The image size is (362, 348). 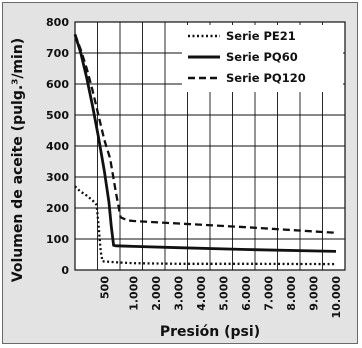 I want to click on legend-label: Serie PQ60, so click(x=262, y=57).